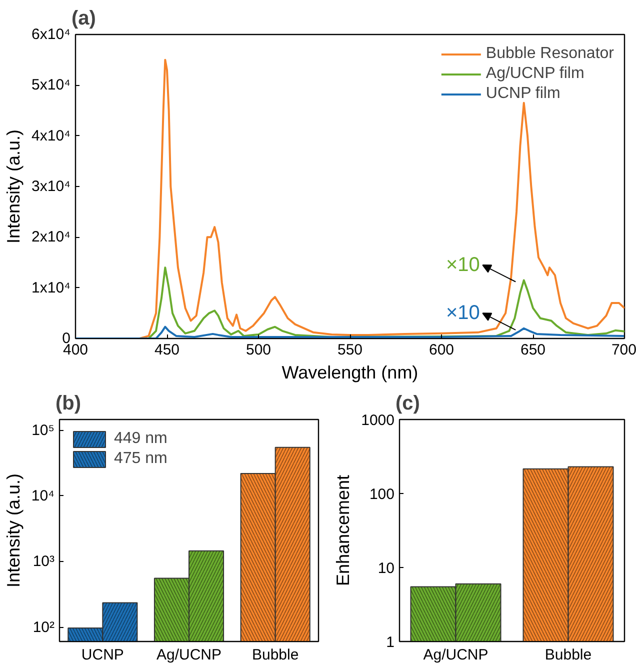  What do you see at coordinates (390, 642) in the screenshot?
I see `y-tick-label: 1` at bounding box center [390, 642].